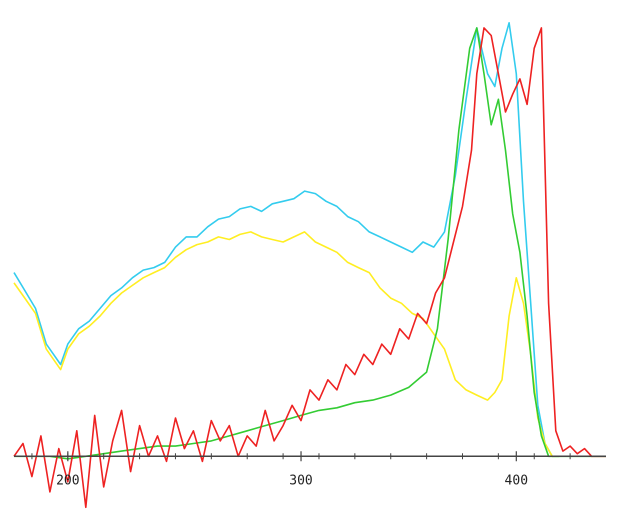  Describe the element at coordinates (301, 469) in the screenshot. I see `x-axis-ticks: 200 300 400` at that location.